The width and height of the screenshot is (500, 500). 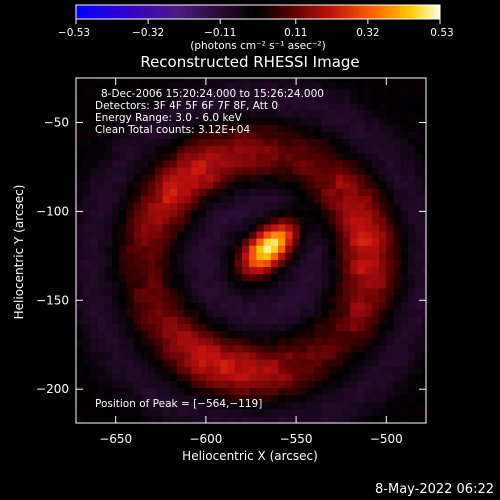 I want to click on annotation-line: Detectors: 3F 4F 5F 6F 7F 8F, Att 0, so click(x=186, y=106).